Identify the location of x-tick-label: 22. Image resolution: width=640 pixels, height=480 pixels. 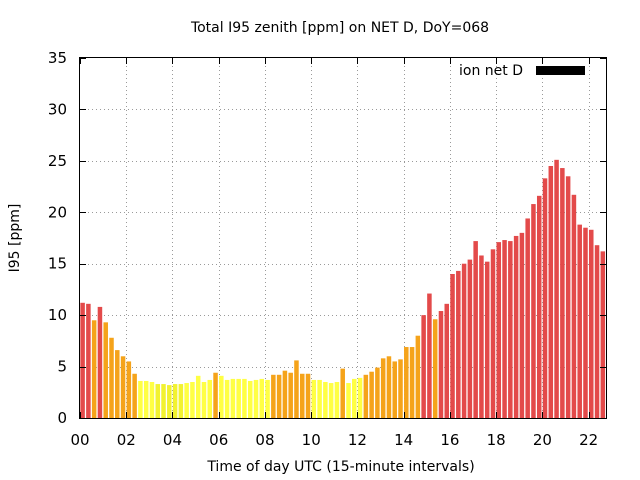
(588, 440).